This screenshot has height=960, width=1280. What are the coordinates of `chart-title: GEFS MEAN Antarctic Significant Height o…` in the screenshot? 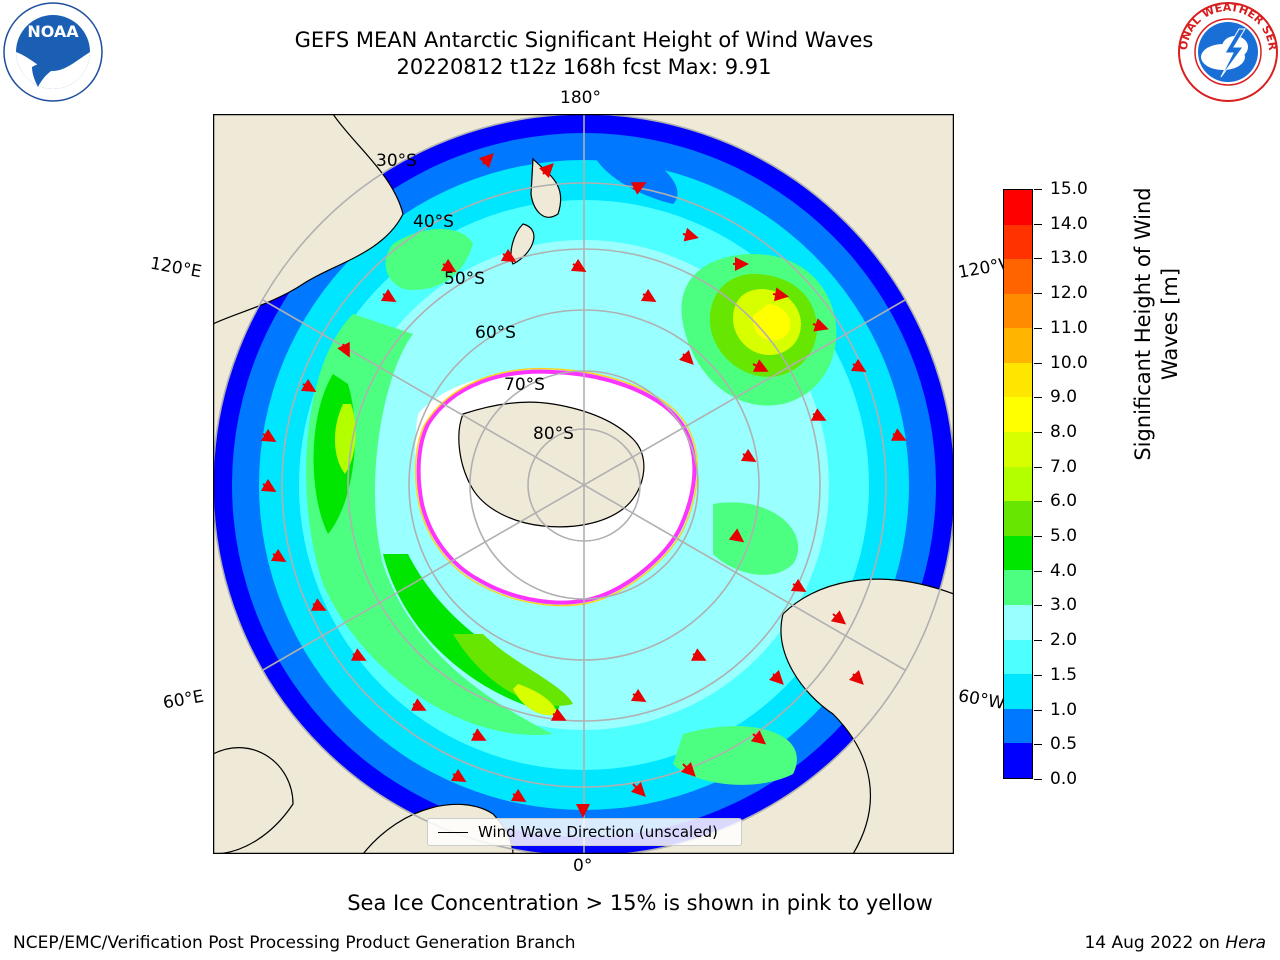 It's located at (584, 40).